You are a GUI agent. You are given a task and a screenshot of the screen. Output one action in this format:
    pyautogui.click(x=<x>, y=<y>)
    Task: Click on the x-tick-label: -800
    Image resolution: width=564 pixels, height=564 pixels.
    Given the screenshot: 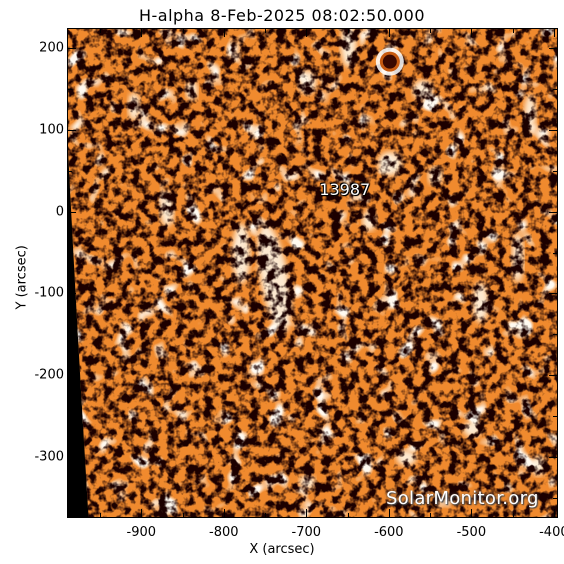 What is the action you would take?
    pyautogui.click(x=224, y=532)
    